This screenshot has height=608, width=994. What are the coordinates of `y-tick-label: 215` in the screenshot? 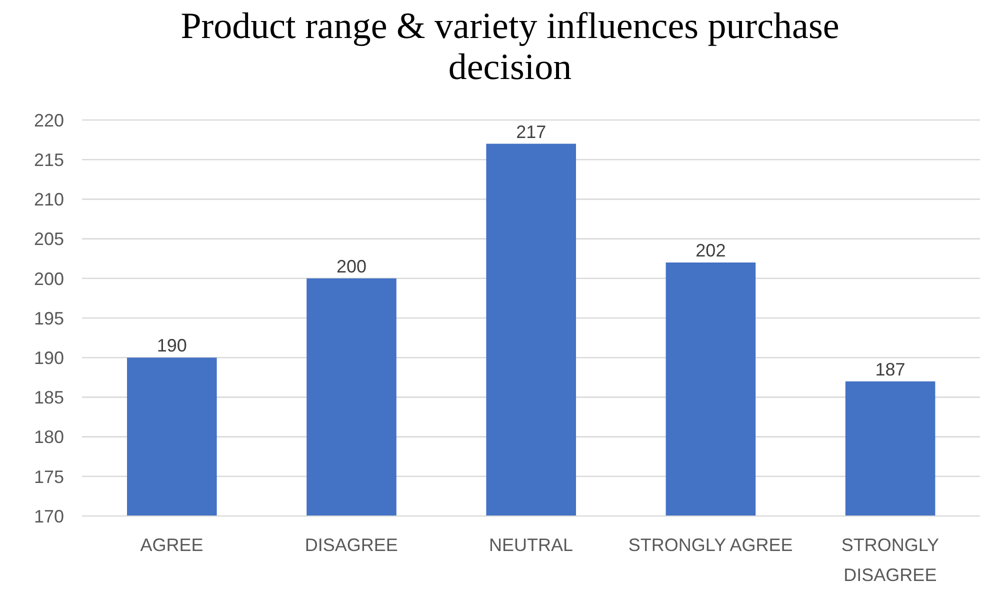 It's located at (49, 160).